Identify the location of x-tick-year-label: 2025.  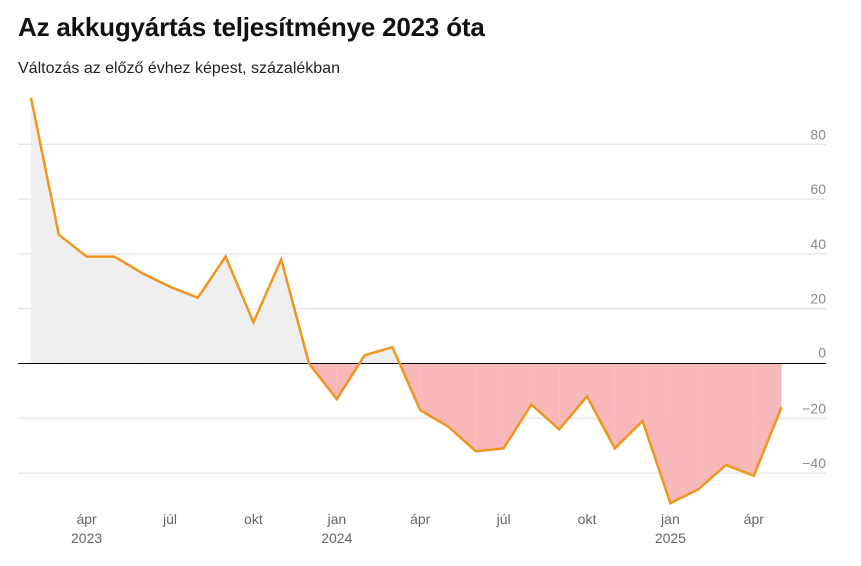
(670, 538).